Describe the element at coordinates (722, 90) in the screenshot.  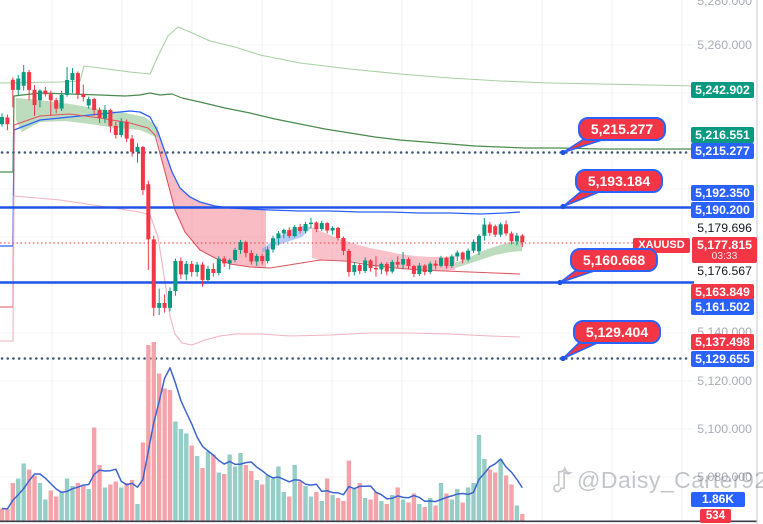
I see `price-scale-label: 5,242.902` at that location.